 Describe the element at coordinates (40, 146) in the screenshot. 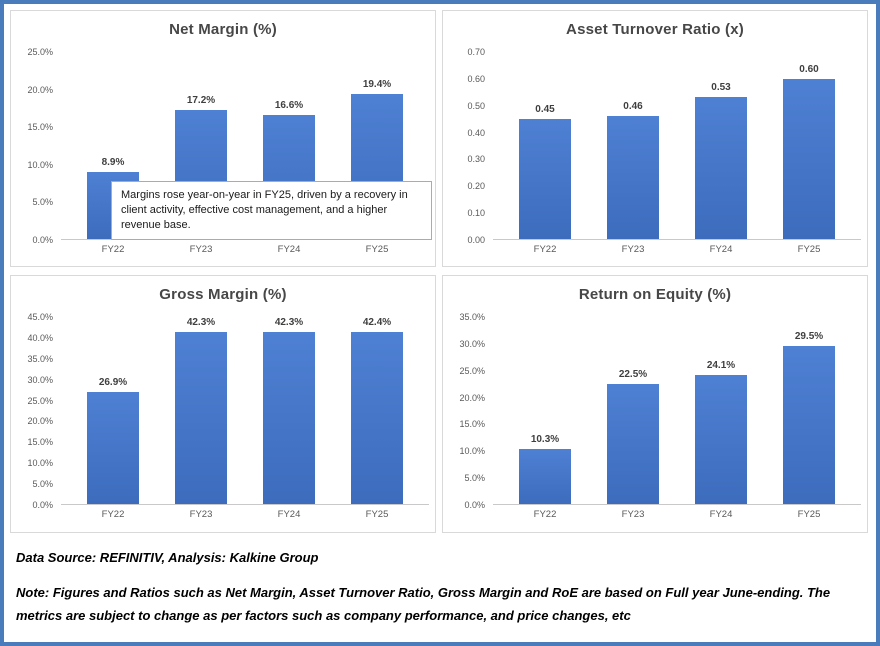

I see `y-axis: 25.0% 20.0% 15.0% 10.0% 5.0% 0.0%` at that location.